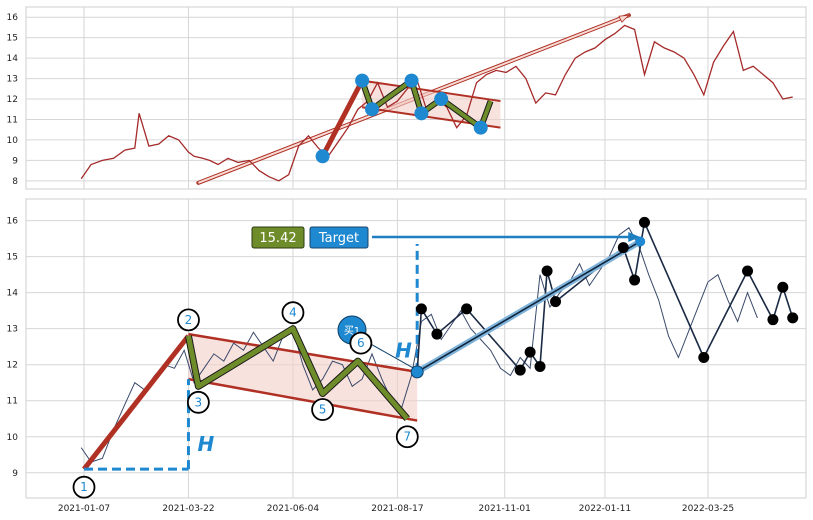 The width and height of the screenshot is (813, 520). What do you see at coordinates (403, 351) in the screenshot?
I see `height-label-2: H` at bounding box center [403, 351].